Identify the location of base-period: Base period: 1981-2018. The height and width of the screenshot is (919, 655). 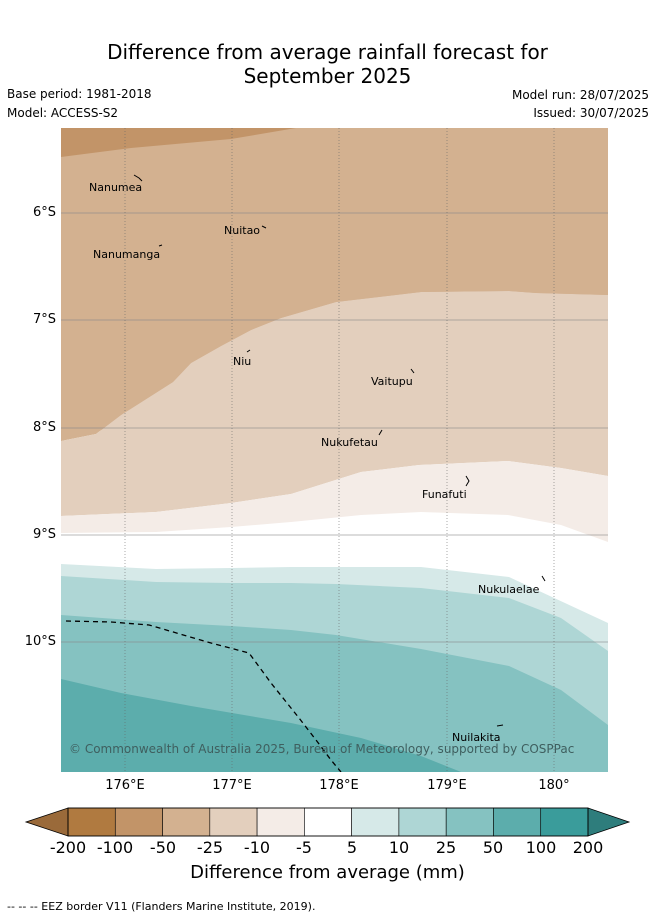
(79, 94).